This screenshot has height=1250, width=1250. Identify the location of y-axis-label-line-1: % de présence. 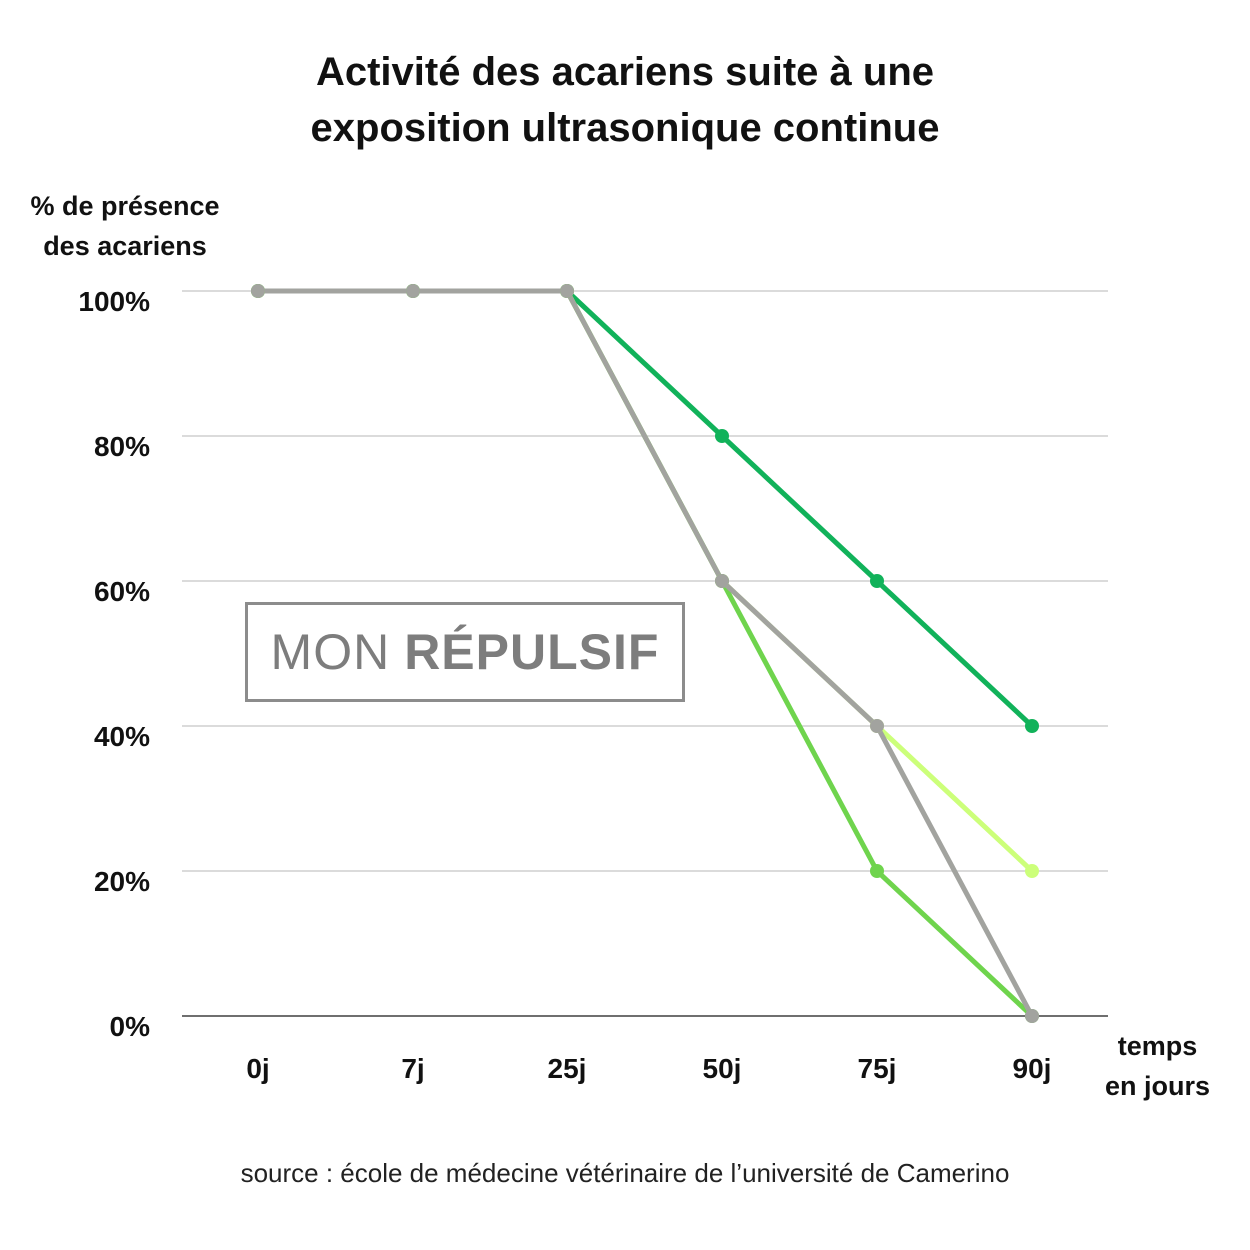
(125, 206).